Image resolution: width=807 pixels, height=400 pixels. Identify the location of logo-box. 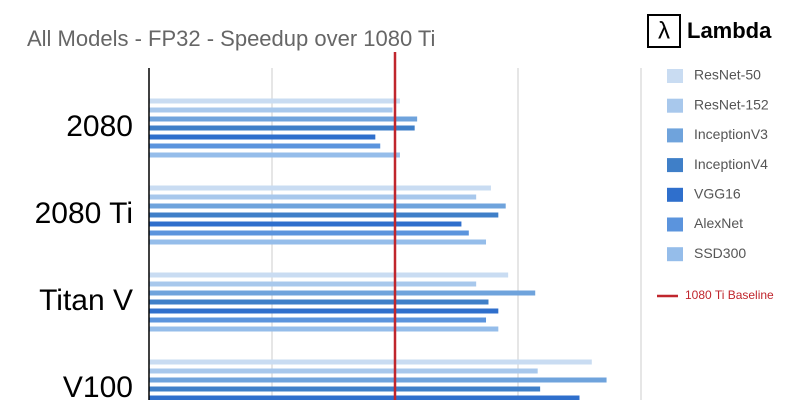
(664, 31).